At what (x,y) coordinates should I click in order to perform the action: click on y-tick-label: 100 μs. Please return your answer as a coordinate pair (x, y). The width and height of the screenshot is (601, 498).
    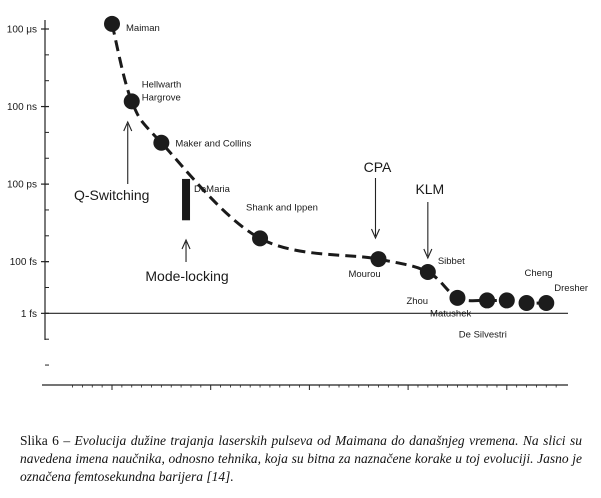
    Looking at the image, I should click on (22, 30).